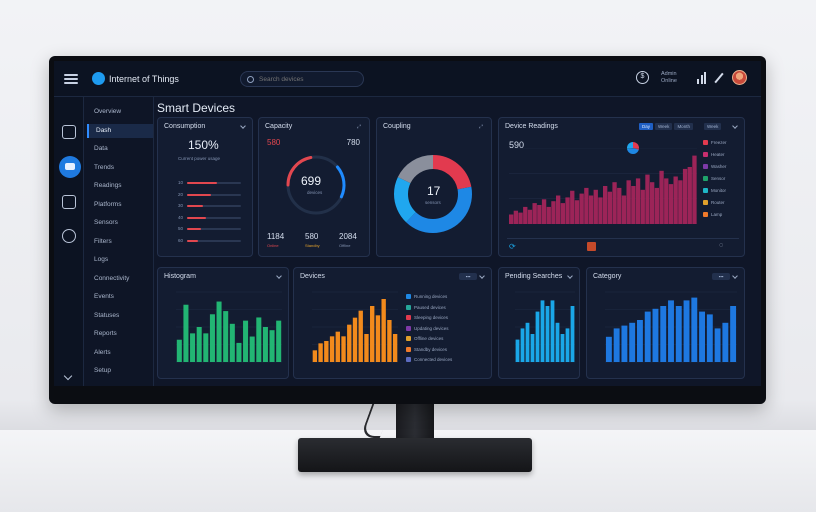  I want to click on logo-icon, so click(98, 78).